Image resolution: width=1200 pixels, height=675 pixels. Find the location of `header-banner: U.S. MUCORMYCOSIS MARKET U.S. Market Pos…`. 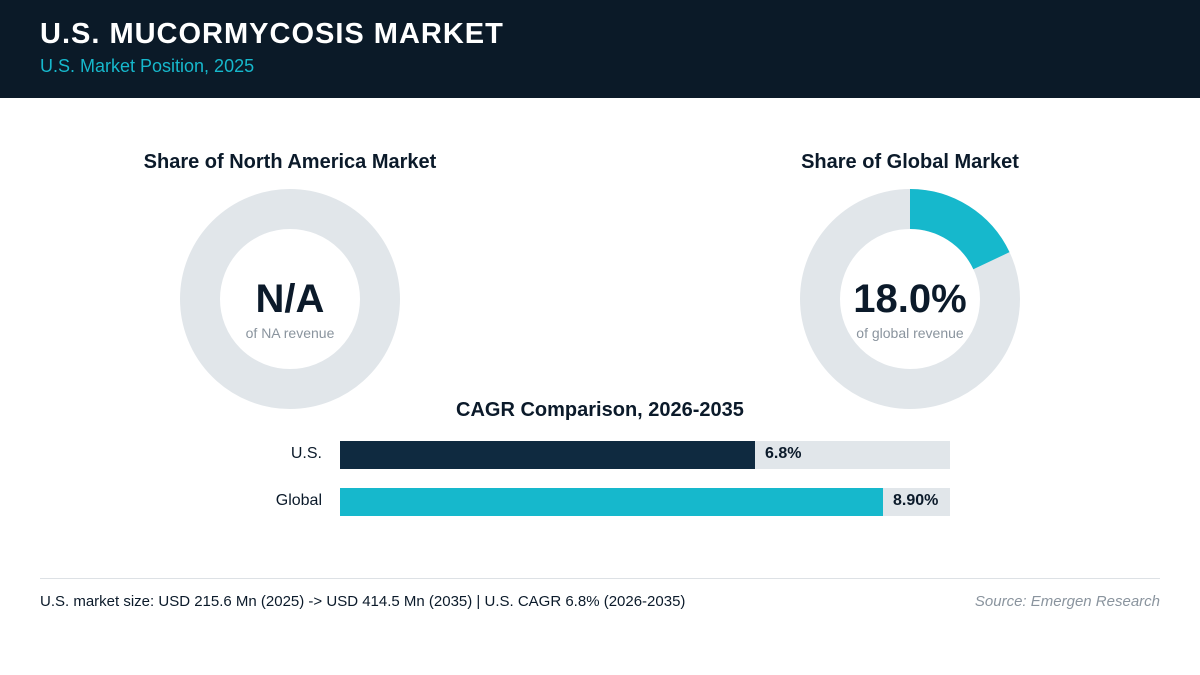

header-banner: U.S. MUCORMYCOSIS MARKET U.S. Market Pos… is located at coordinates (600, 49).